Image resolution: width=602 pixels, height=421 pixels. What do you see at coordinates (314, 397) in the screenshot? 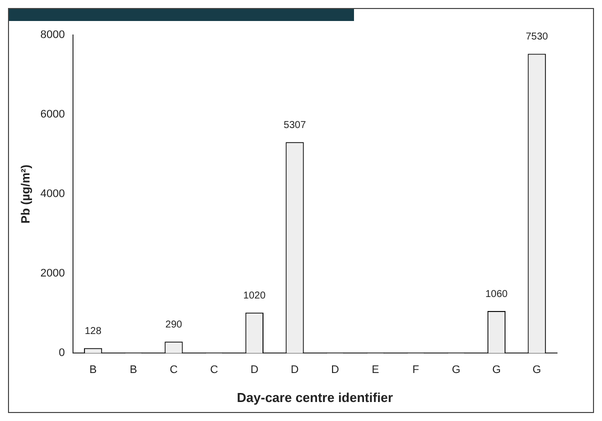
I see `x-axis-title: Day-care centre identifier` at bounding box center [314, 397].